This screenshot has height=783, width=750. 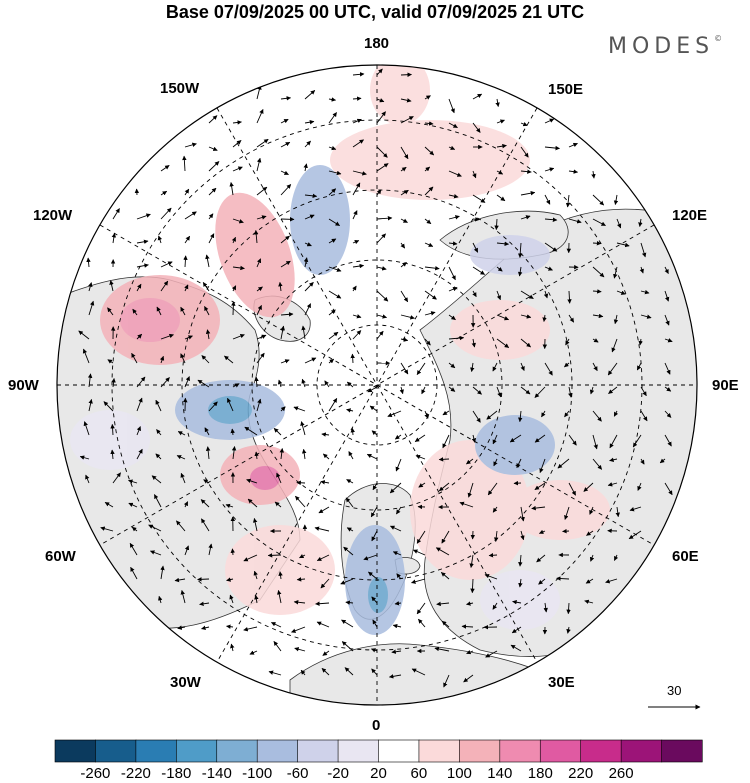 What do you see at coordinates (690, 215) in the screenshot?
I see `label-120e: 120E` at bounding box center [690, 215].